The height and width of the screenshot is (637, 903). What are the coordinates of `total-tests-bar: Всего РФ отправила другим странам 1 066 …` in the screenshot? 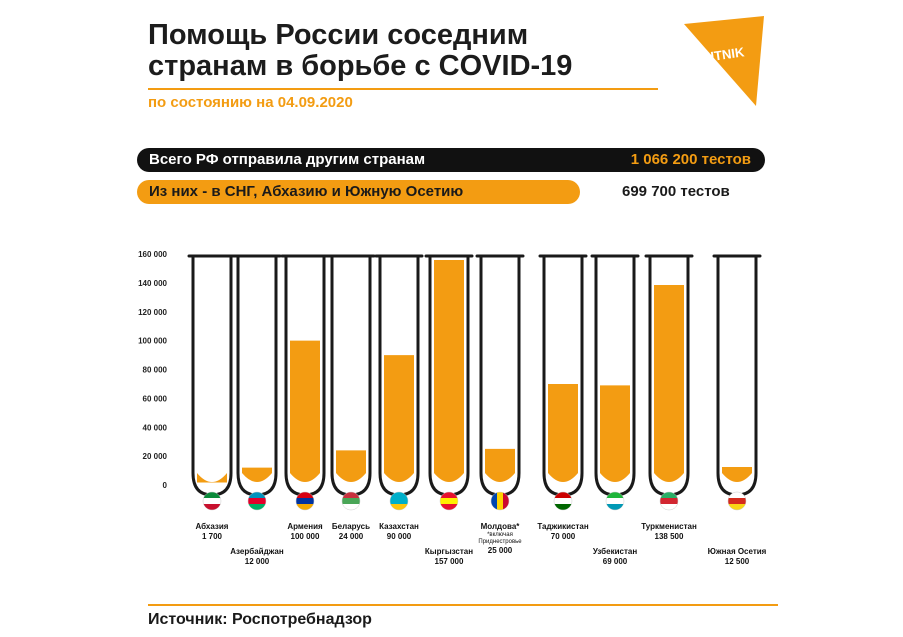 It's located at (451, 160).